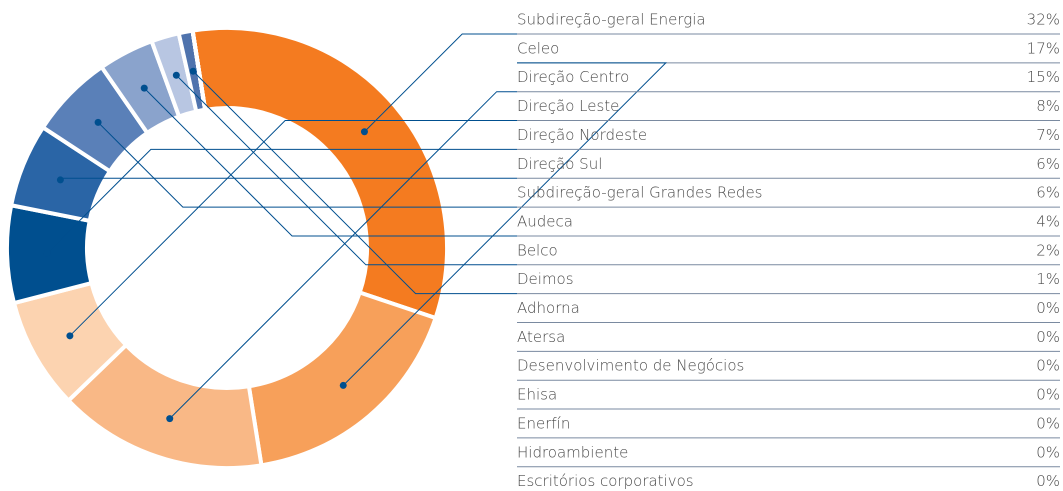 The image size is (1063, 491). I want to click on legend-label: Direção Leste, so click(568, 106).